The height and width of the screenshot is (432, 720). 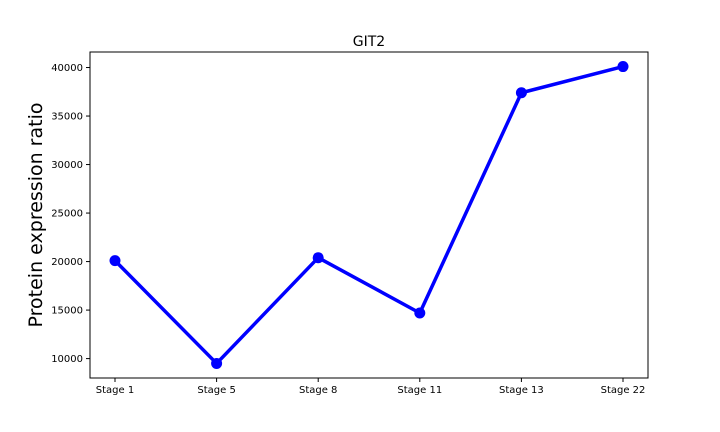 I want to click on y-tick-label: 40000, so click(x=67, y=68).